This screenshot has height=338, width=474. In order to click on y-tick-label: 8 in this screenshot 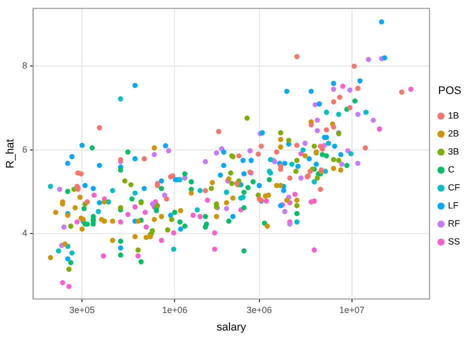, I will do `click(25, 65)`.